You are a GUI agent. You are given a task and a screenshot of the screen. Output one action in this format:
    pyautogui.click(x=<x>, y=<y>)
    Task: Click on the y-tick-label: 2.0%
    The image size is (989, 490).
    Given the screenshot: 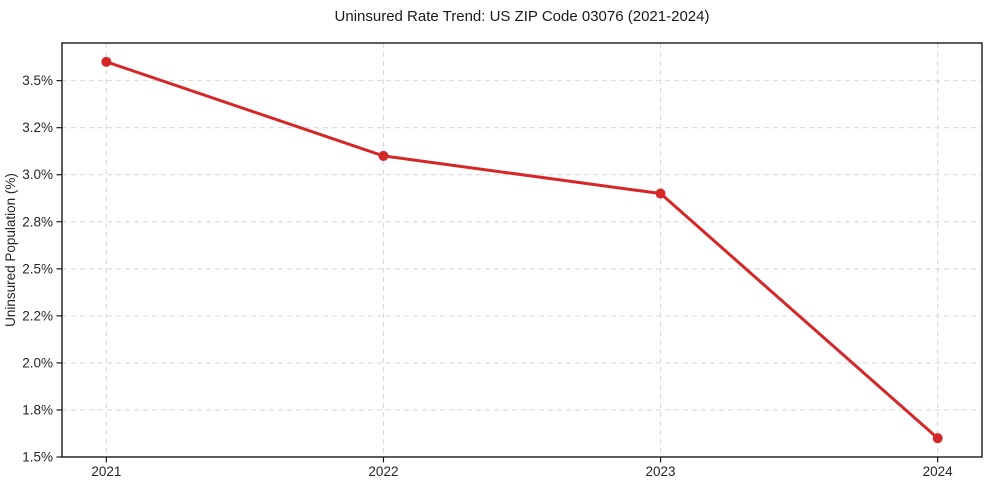 What is the action you would take?
    pyautogui.click(x=37, y=362)
    